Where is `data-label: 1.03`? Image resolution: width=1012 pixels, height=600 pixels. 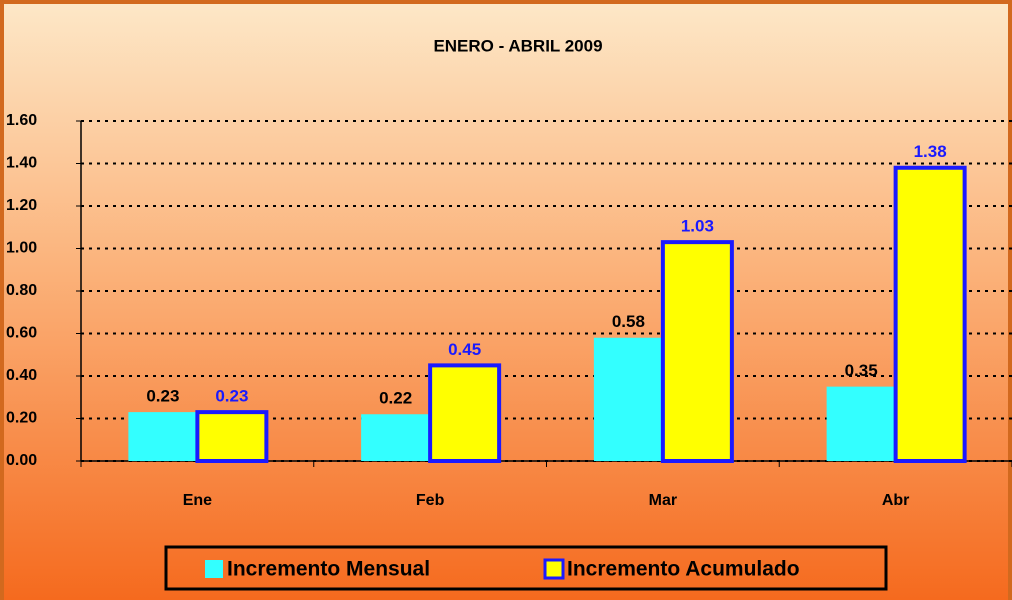
data-label: 1.03 is located at coordinates (697, 226).